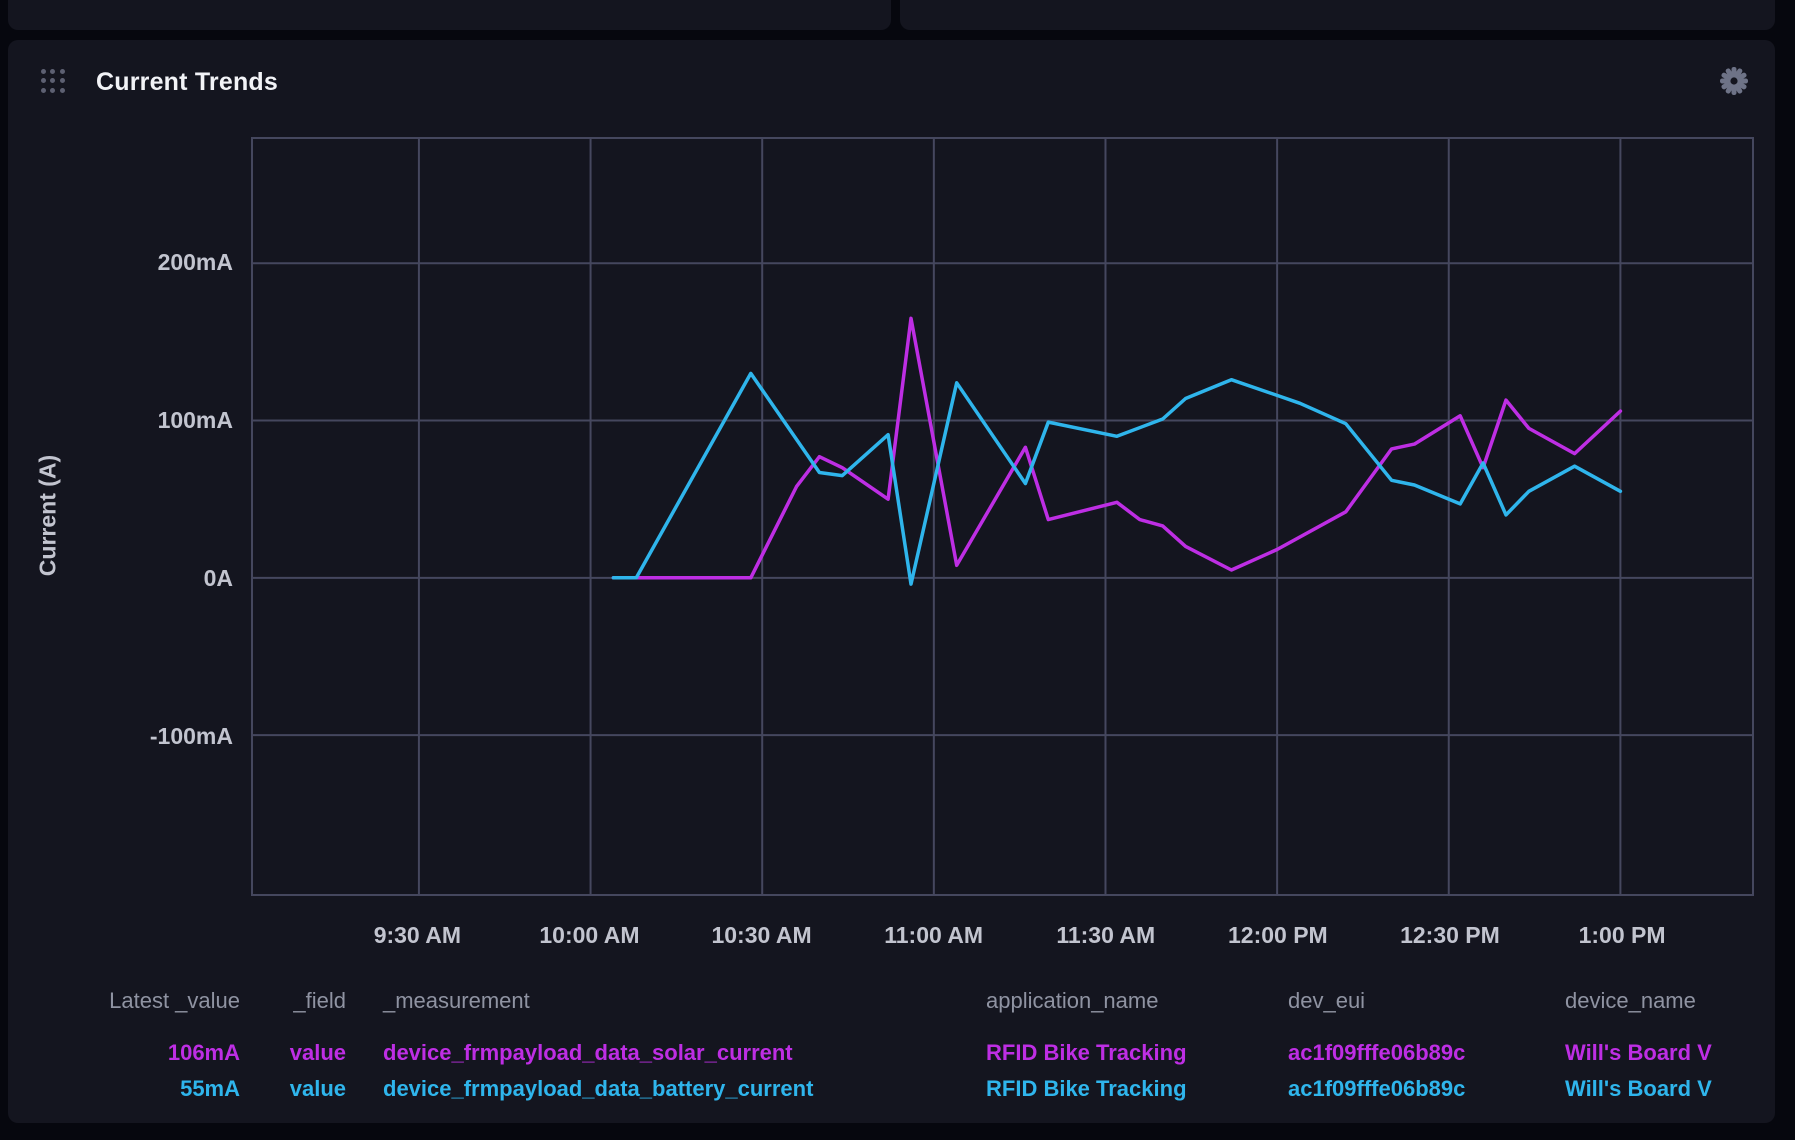 The image size is (1795, 1140). What do you see at coordinates (934, 935) in the screenshot?
I see `x-tick-label: 11:00 AM` at bounding box center [934, 935].